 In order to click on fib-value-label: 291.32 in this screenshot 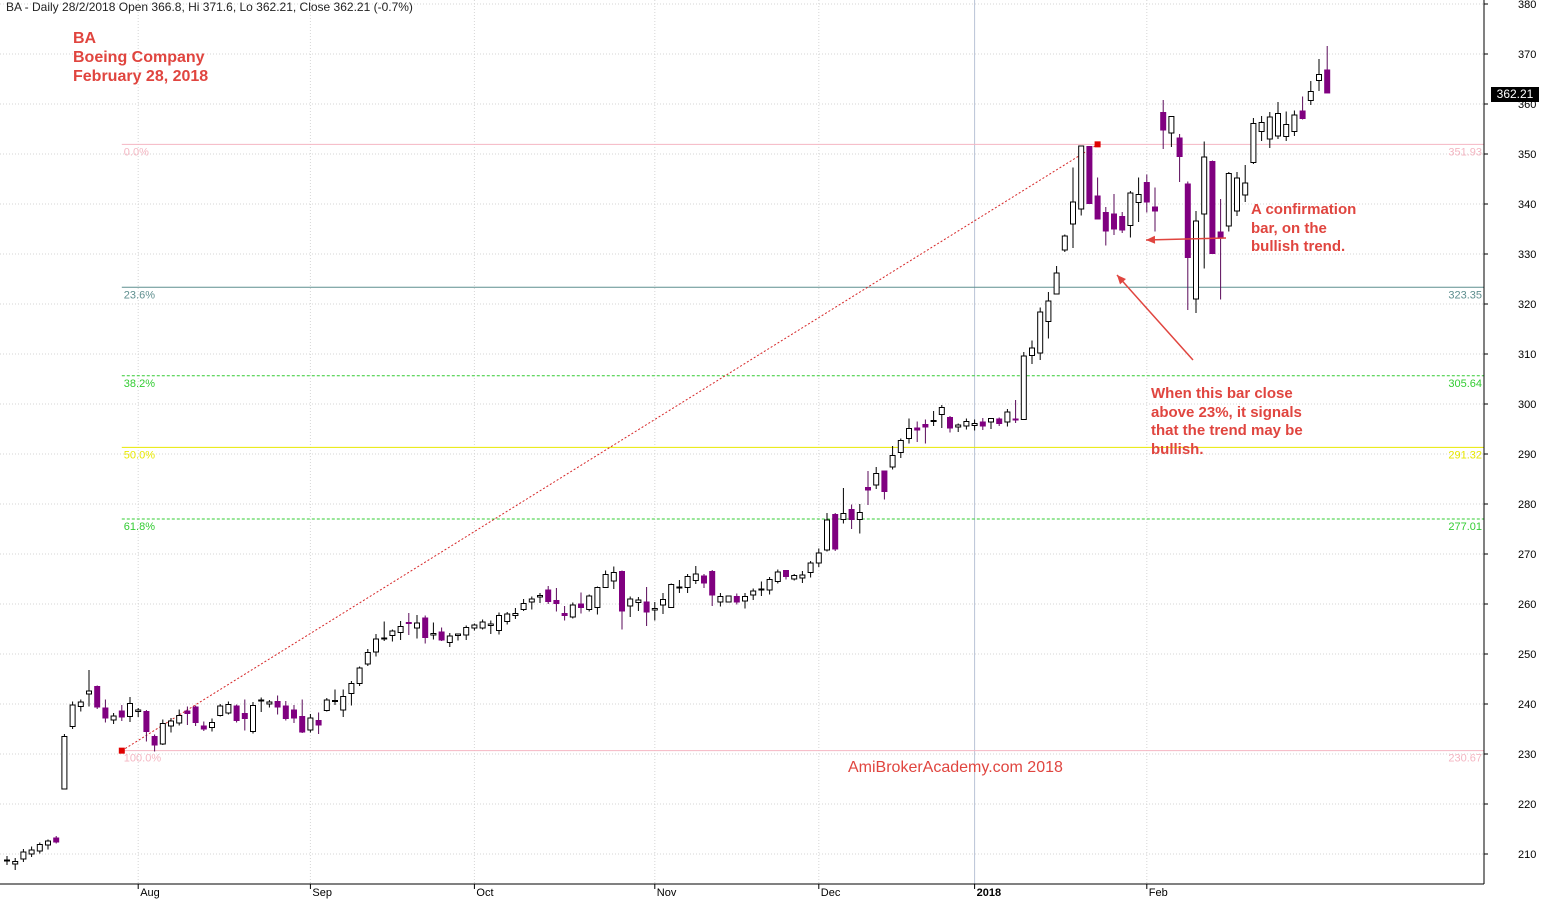, I will do `click(1465, 455)`.